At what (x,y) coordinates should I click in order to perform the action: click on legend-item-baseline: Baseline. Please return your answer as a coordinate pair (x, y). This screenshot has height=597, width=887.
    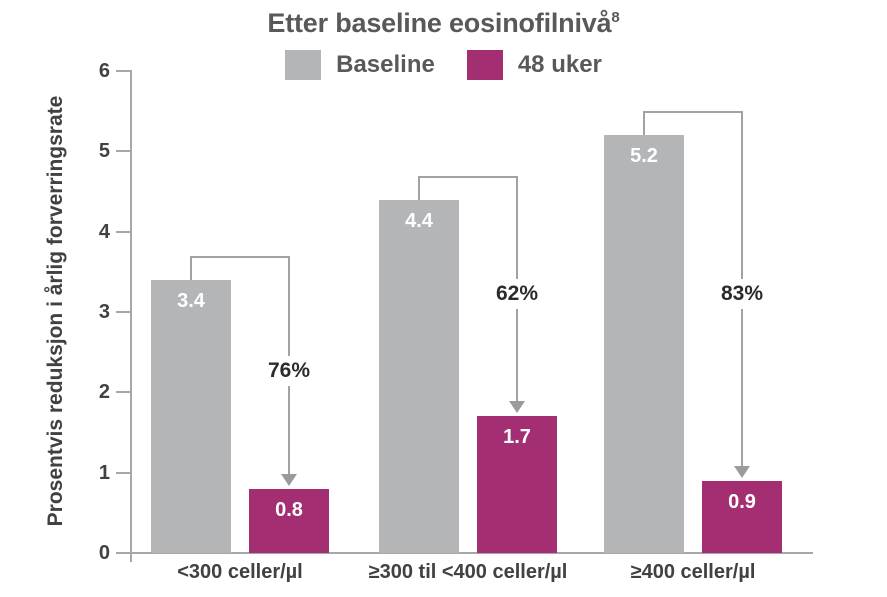
    Looking at the image, I should click on (360, 65).